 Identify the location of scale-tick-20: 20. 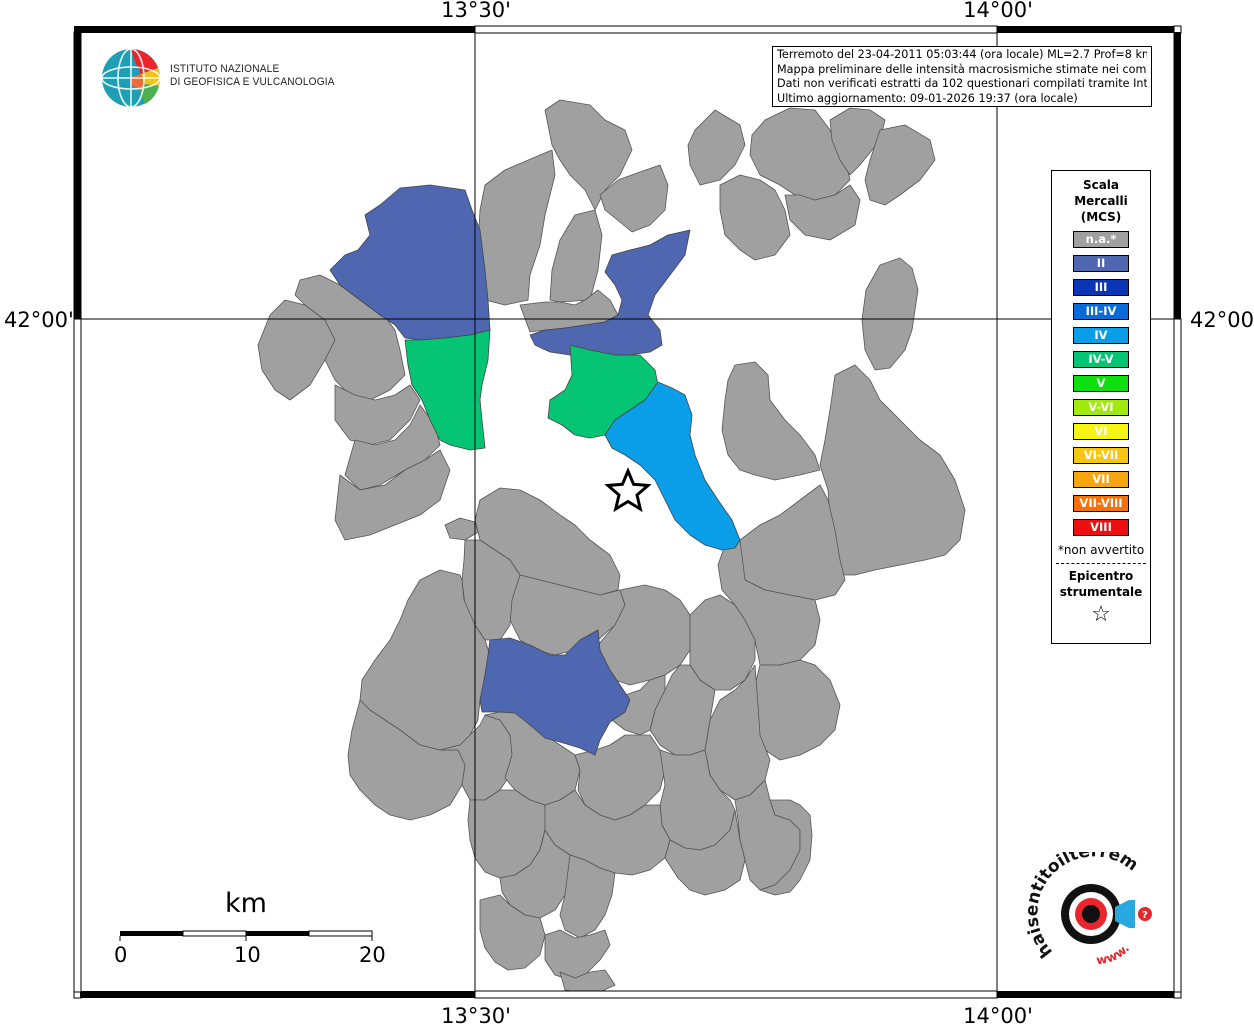
(372, 955).